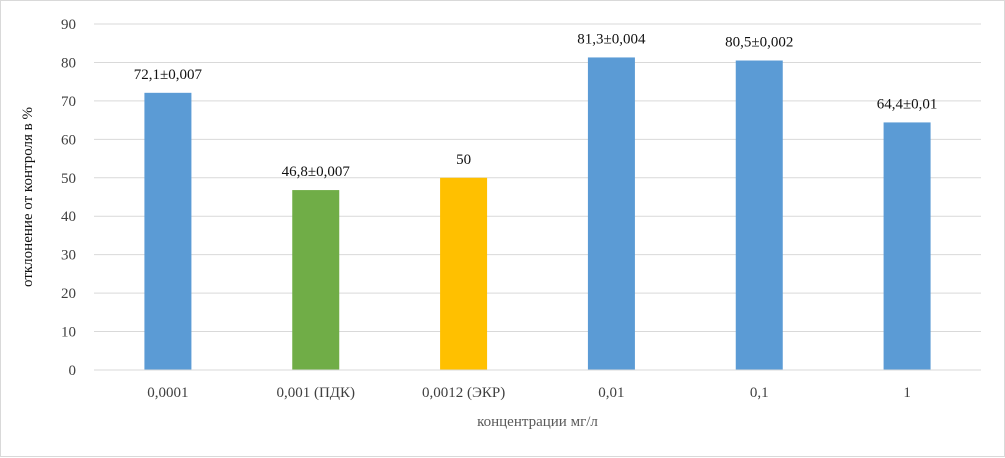  I want to click on x-tick-label: 0,1, so click(759, 393).